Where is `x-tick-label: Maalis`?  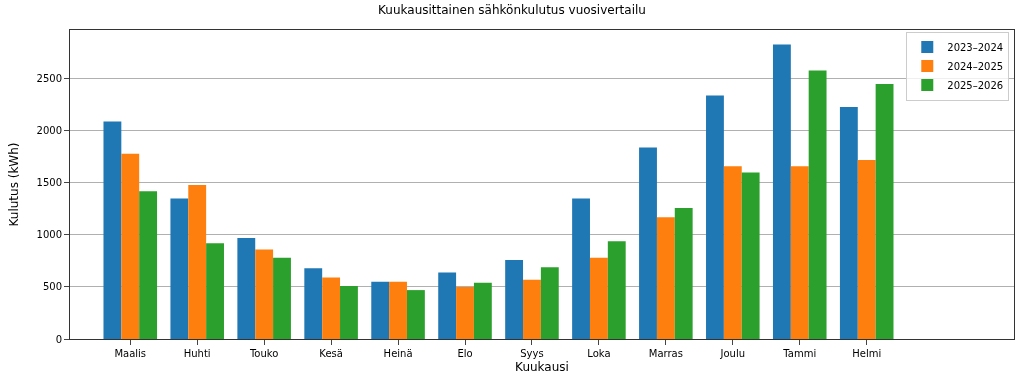 x-tick-label: Maalis is located at coordinates (130, 353).